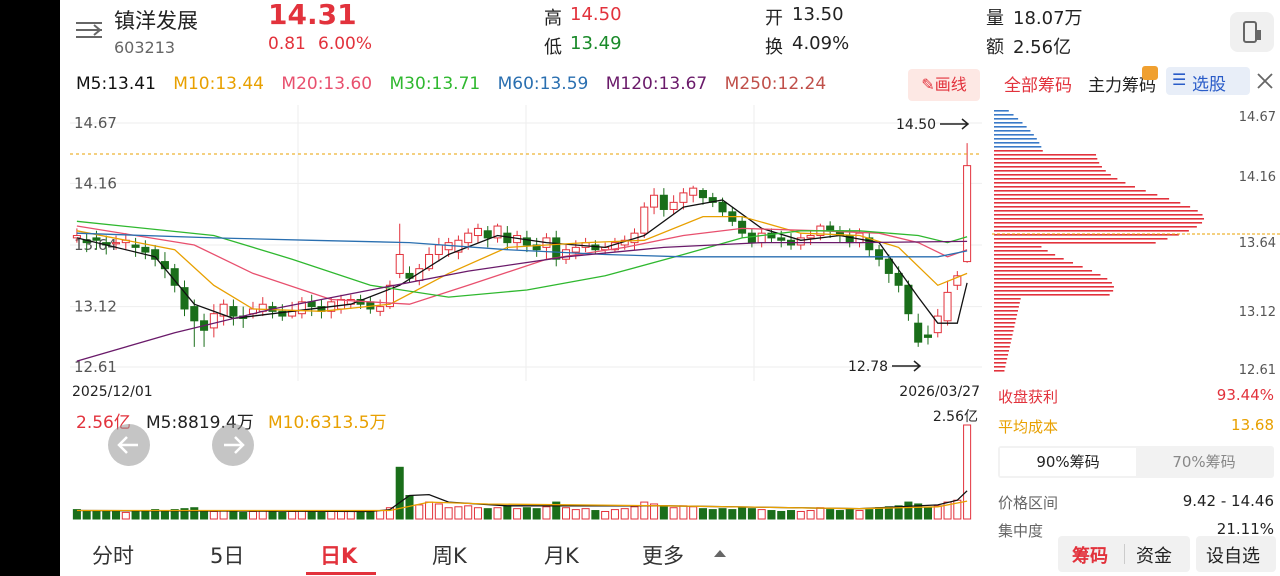 The width and height of the screenshot is (1280, 576). I want to click on ma60-label: M60:13.59, so click(543, 84).